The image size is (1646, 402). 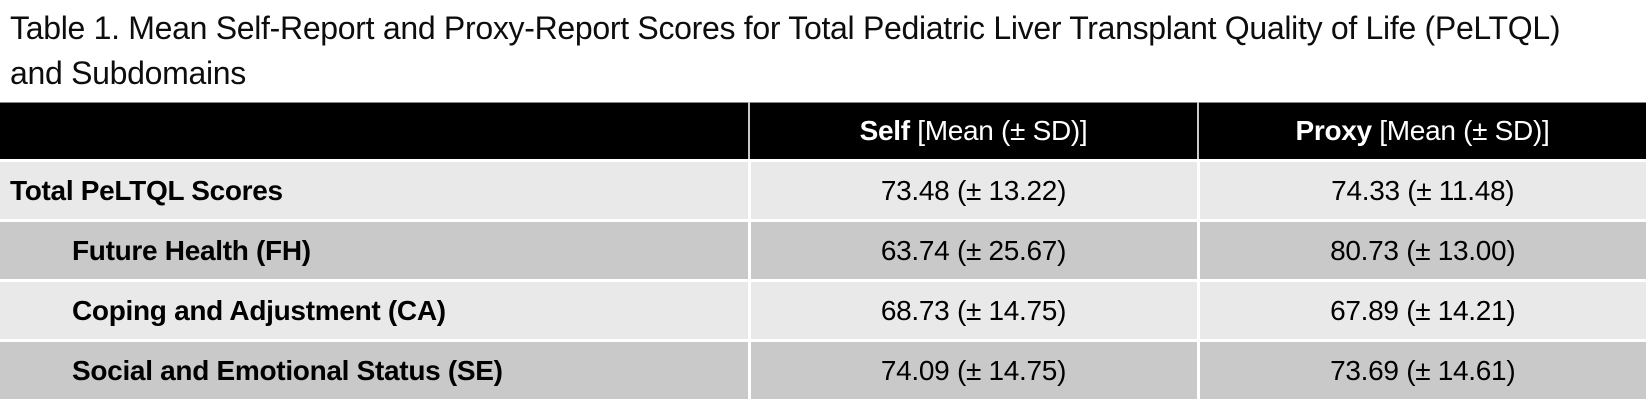 What do you see at coordinates (1421, 310) in the screenshot?
I see `proxy-value: 67.89 (± 14.21)` at bounding box center [1421, 310].